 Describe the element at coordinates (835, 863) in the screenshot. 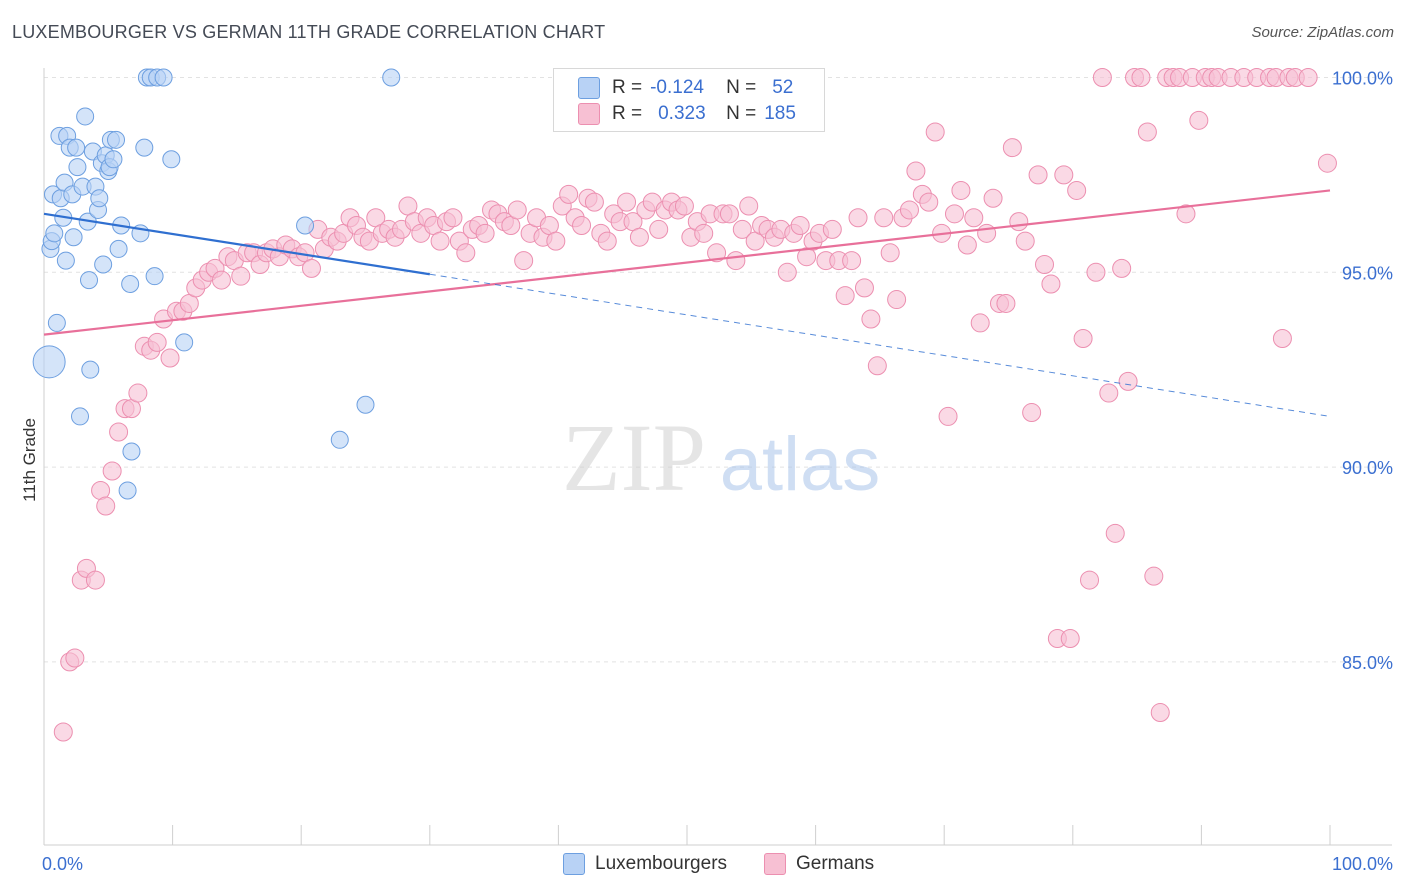

I see `germans-legend-label: Germans` at that location.